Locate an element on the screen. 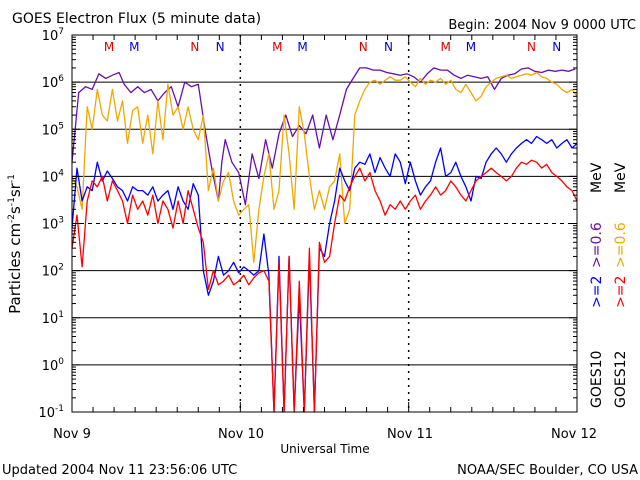 The width and height of the screenshot is (640, 480). y-tick-label: 10³ is located at coordinates (53, 224).